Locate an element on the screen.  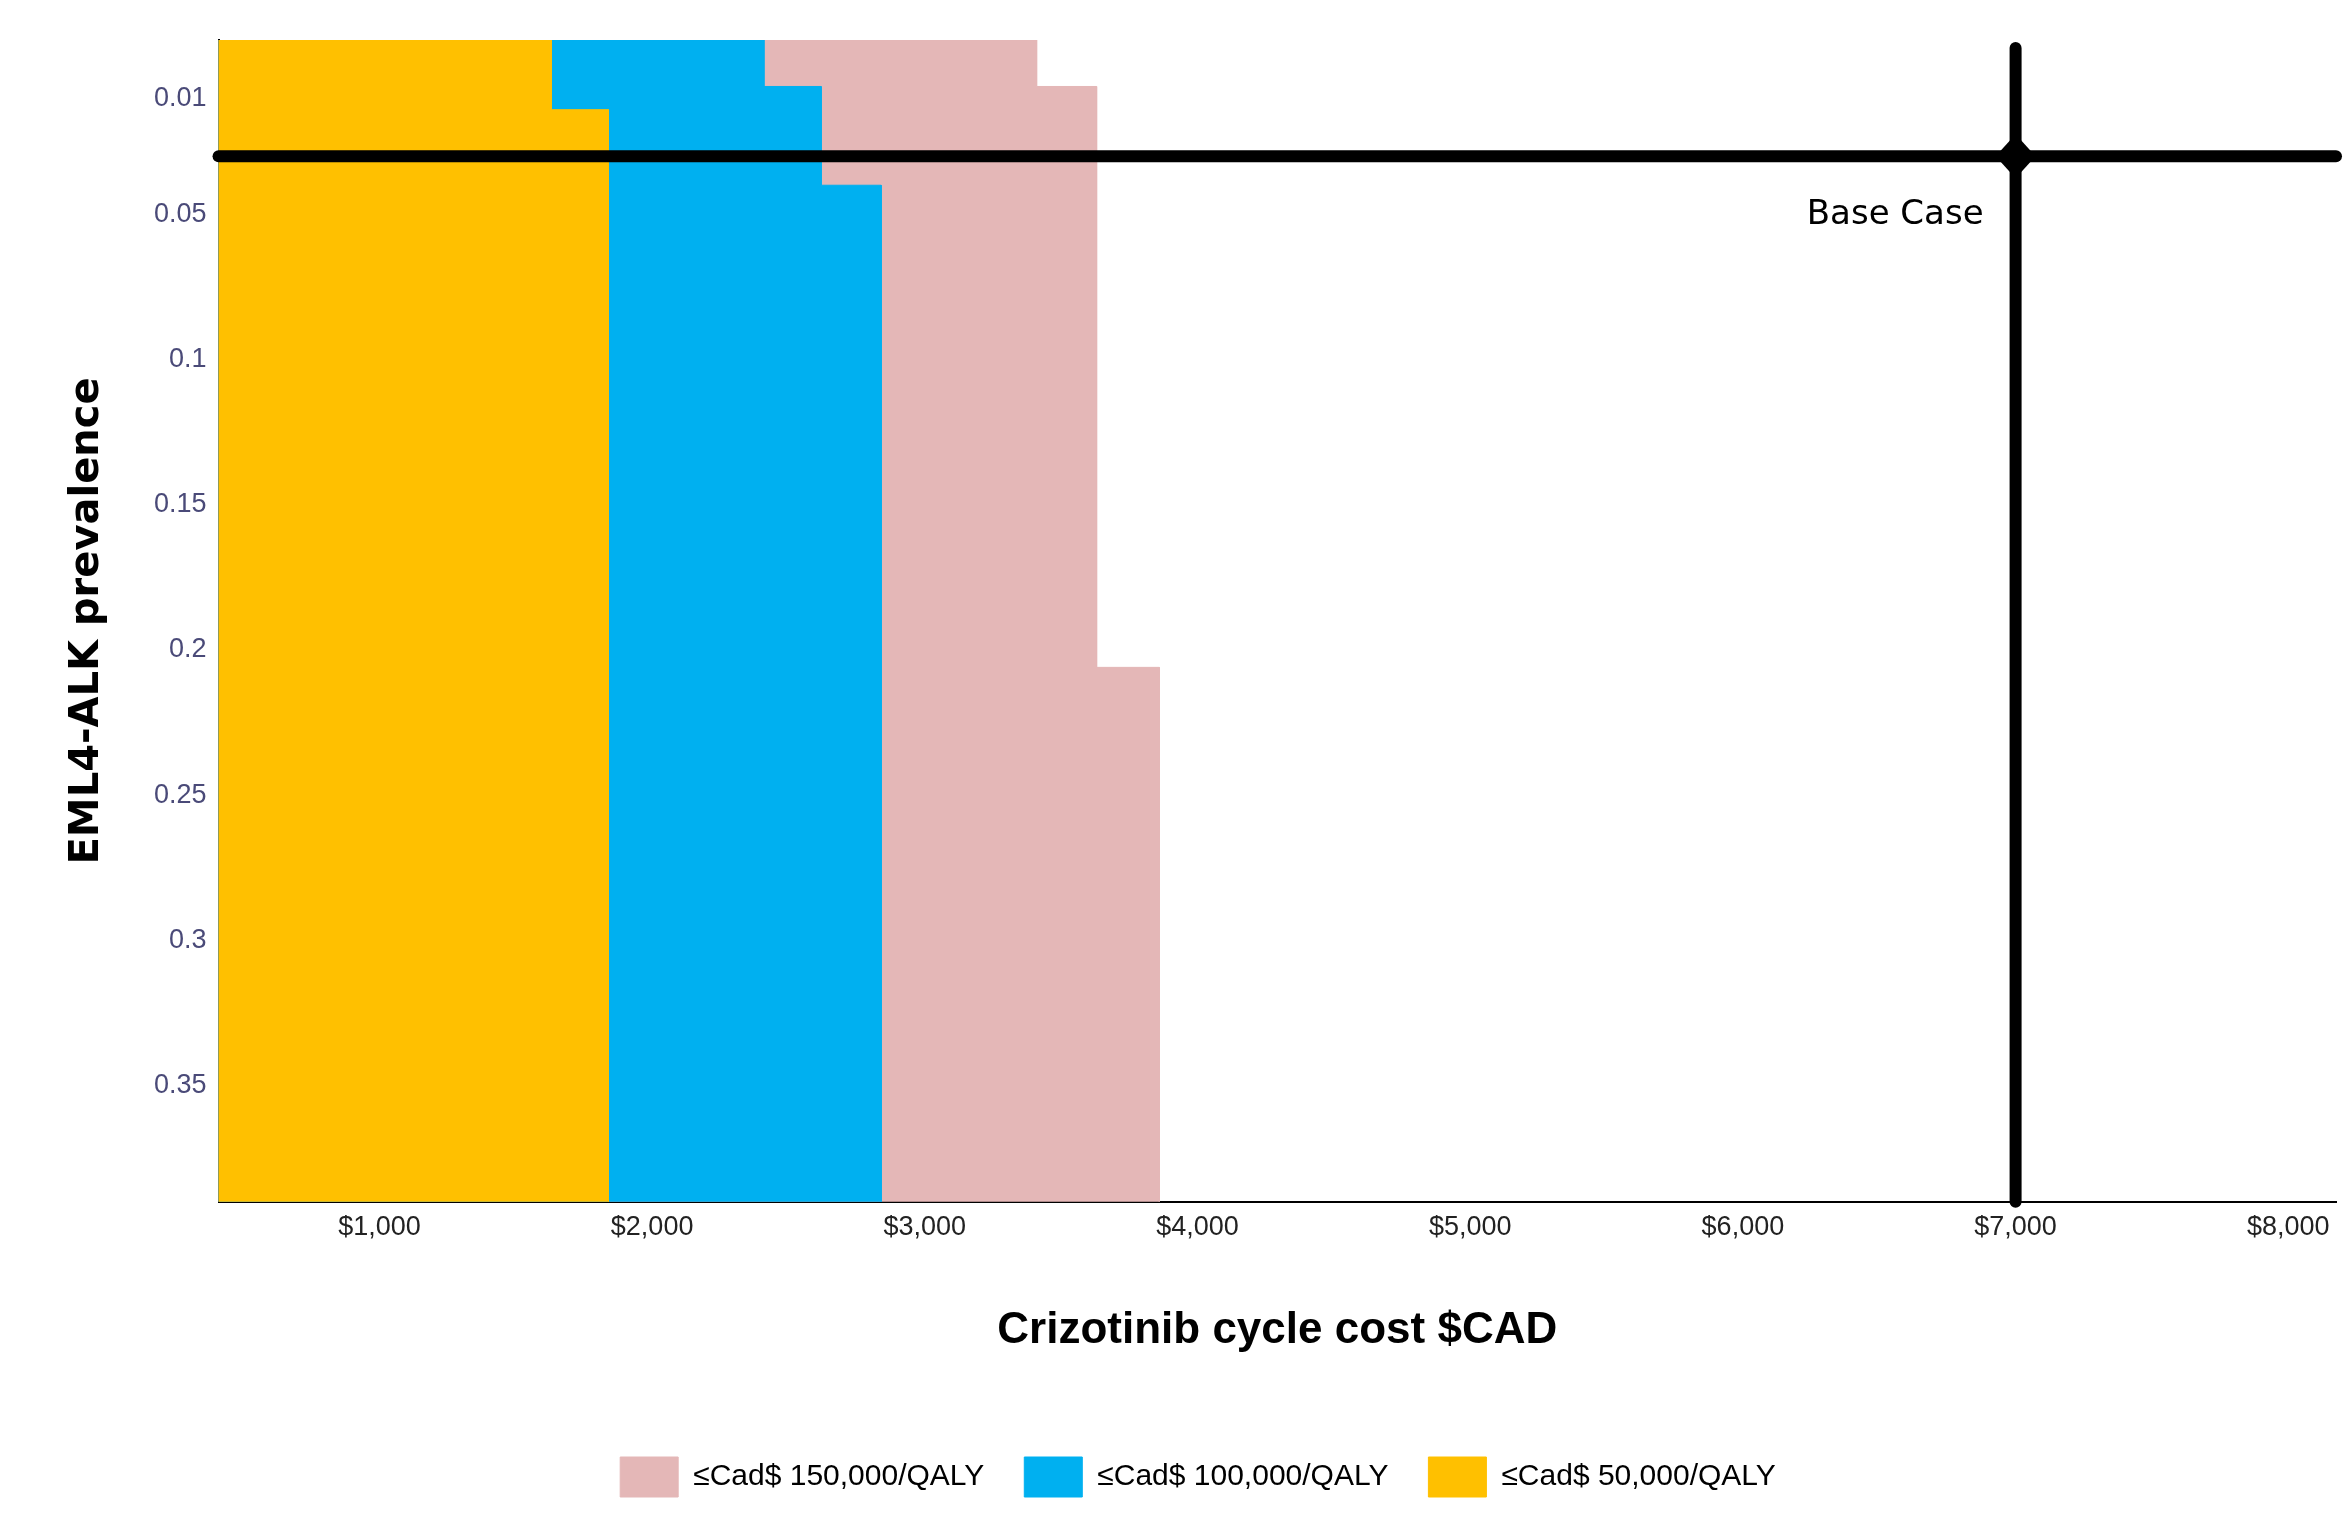
y-tick-label: 0.35 is located at coordinates (180, 1084).